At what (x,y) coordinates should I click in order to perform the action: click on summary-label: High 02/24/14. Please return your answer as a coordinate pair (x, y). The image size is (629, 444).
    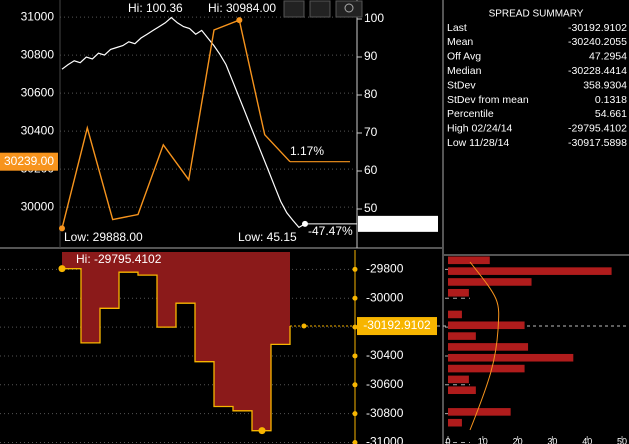
    Looking at the image, I should click on (480, 129).